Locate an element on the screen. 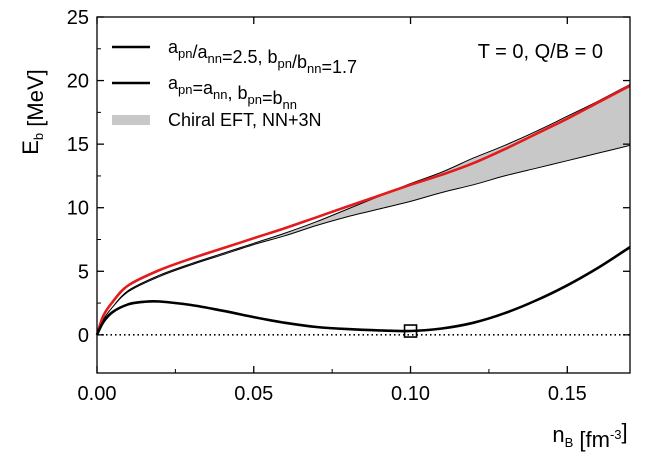 The image size is (649, 458). chart-annotation: T = 0, Q/B = 0 is located at coordinates (540, 52).